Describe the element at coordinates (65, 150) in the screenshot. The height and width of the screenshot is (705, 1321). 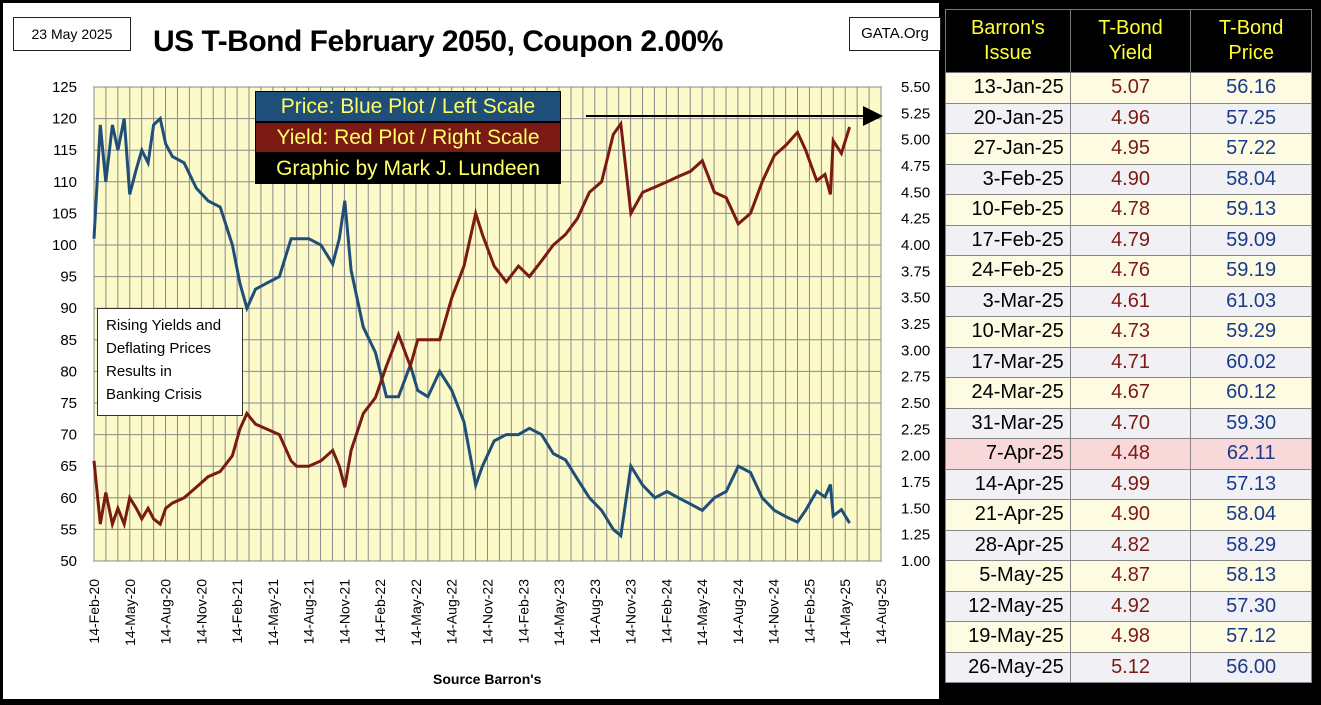
I see `left-tick-label: 115` at that location.